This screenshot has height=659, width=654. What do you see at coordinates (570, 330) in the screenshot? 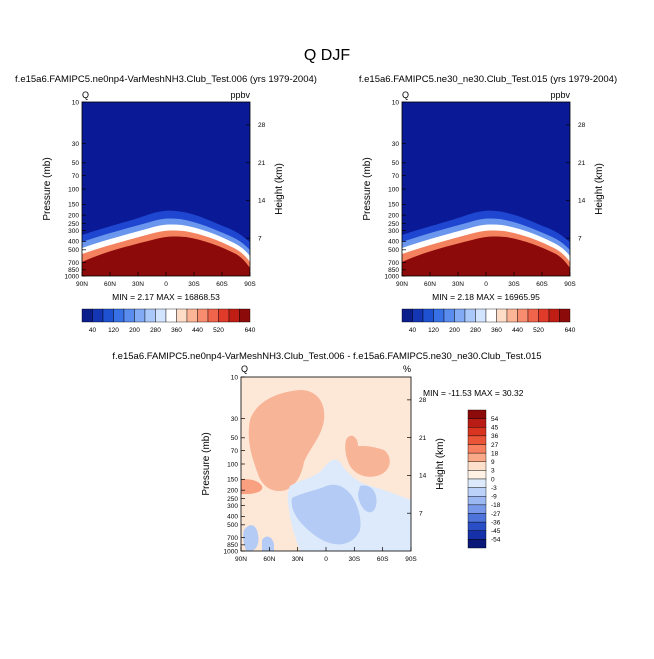
I see `colorbar-label: 640` at bounding box center [570, 330].